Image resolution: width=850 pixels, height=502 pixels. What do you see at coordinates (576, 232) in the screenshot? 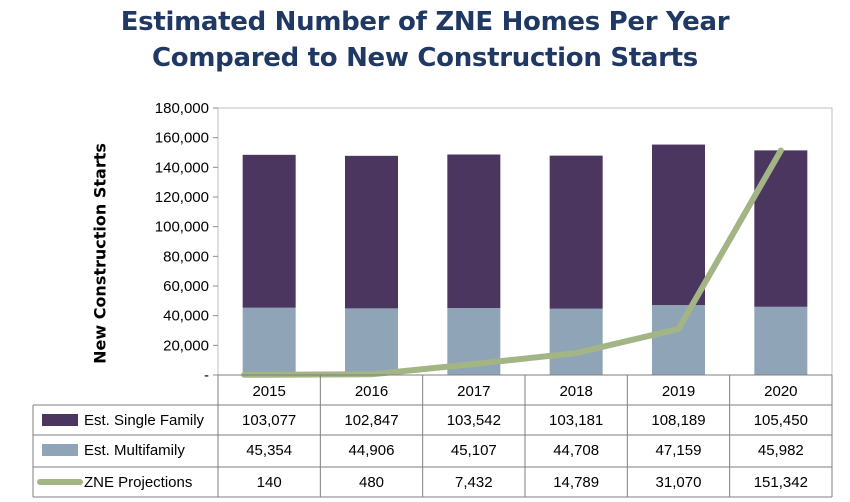
I see `bar-single-family-2018` at bounding box center [576, 232].